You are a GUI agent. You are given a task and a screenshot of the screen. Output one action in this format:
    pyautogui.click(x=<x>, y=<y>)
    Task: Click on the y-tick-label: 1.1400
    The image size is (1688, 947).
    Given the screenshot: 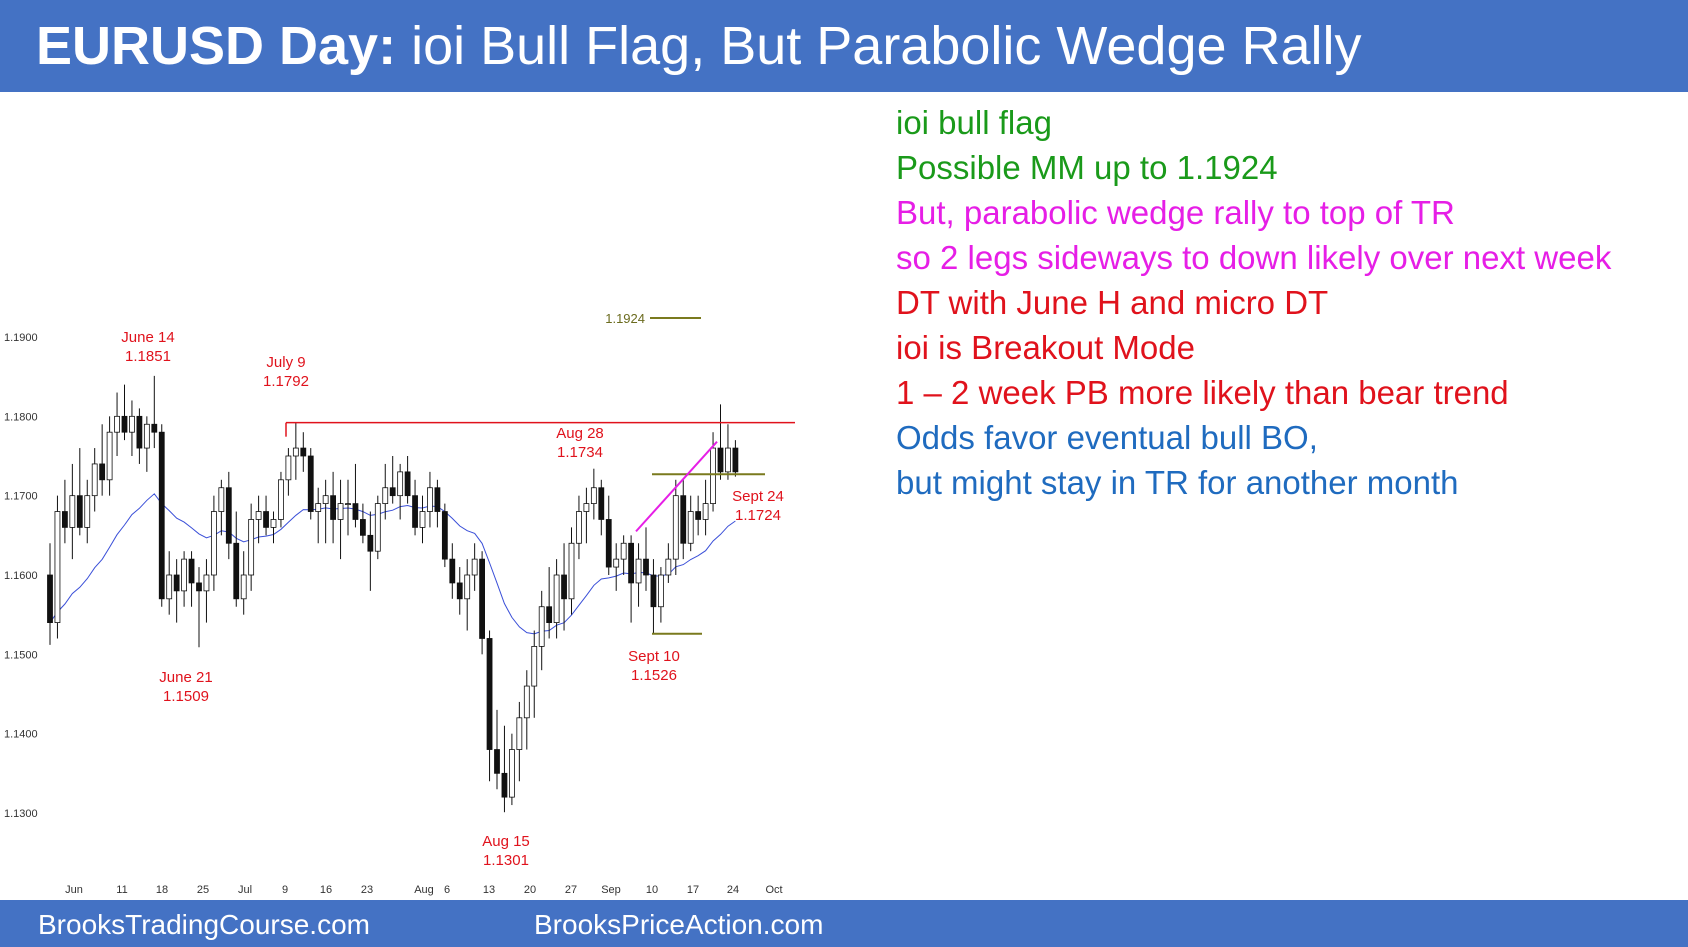 What is the action you would take?
    pyautogui.click(x=21, y=735)
    